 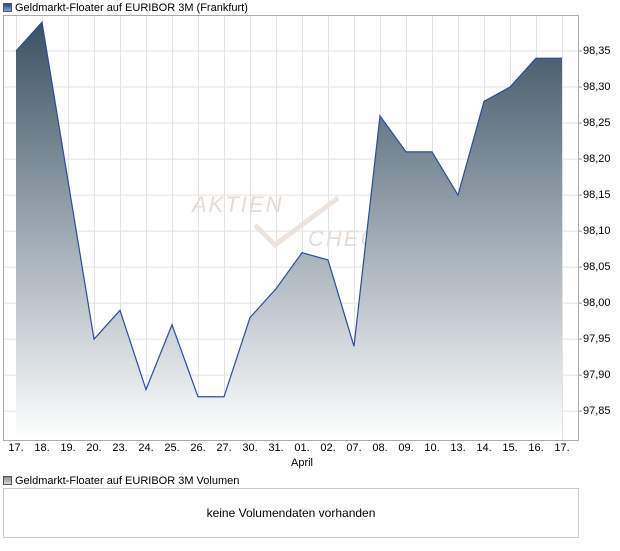 I want to click on y-tick-label: 98,20, so click(x=597, y=159).